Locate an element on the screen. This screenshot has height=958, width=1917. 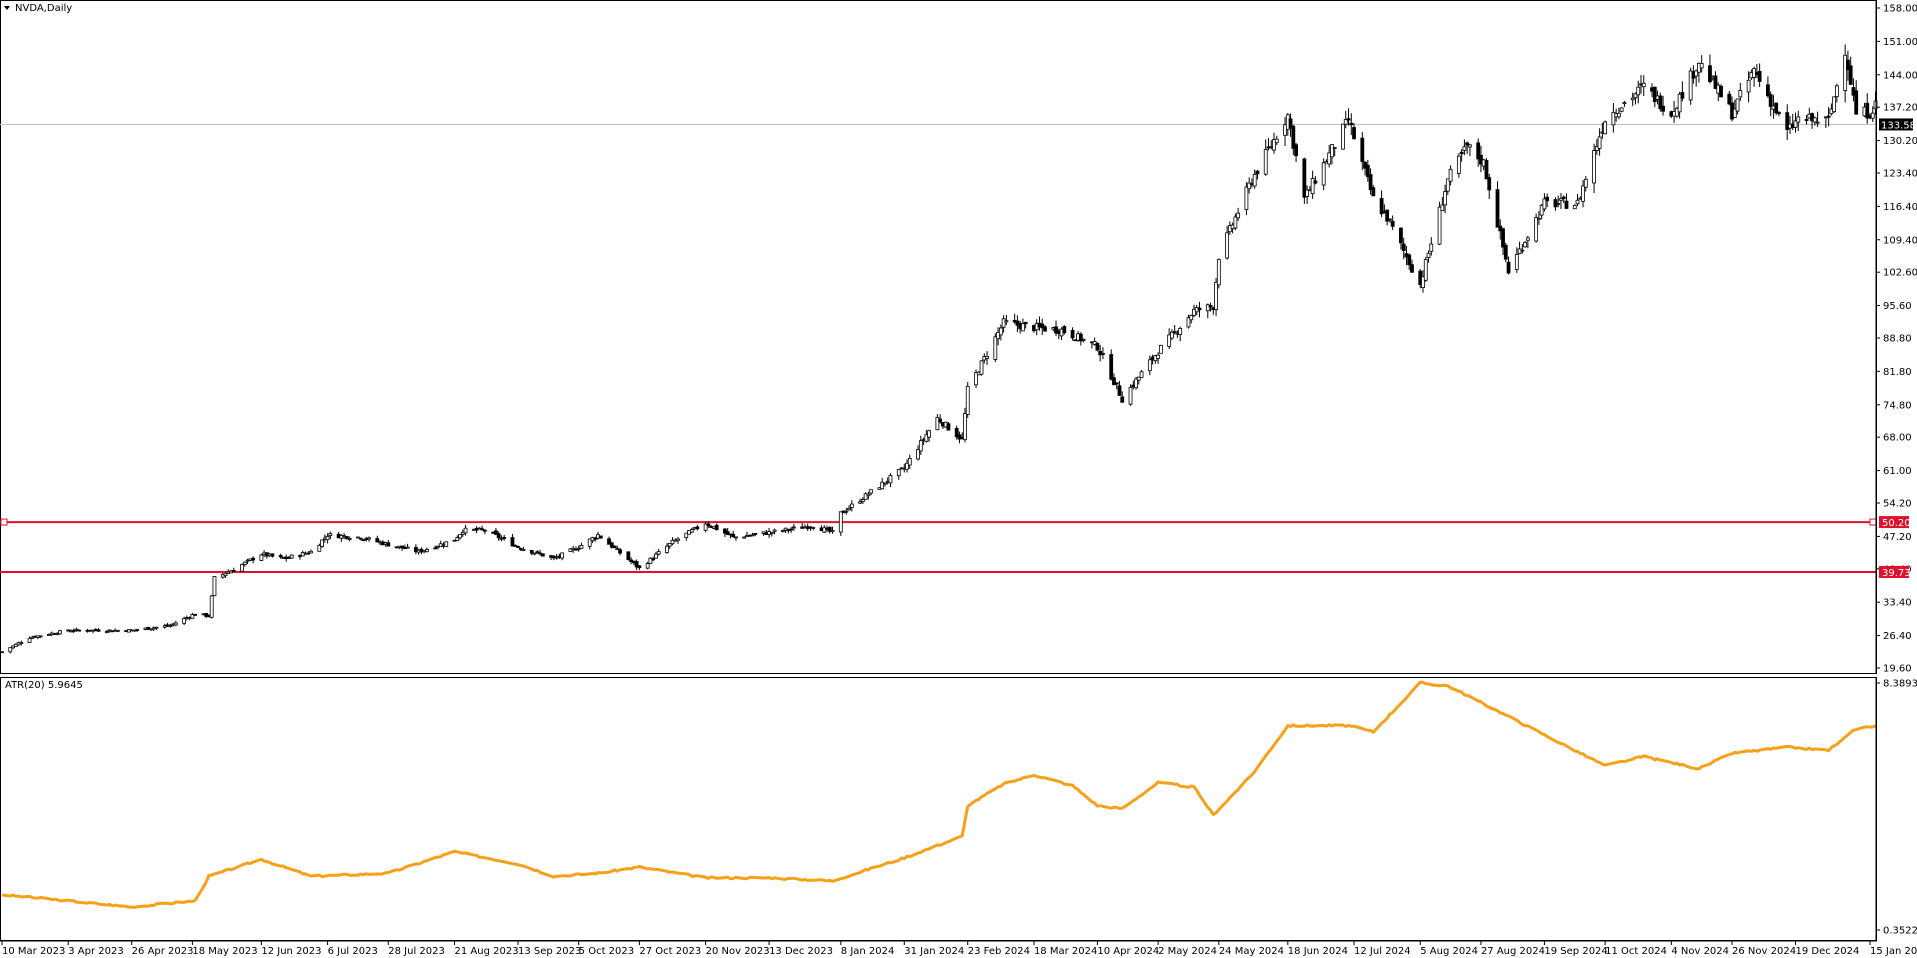
price-tick-label: 33.40 is located at coordinates (1897, 603).